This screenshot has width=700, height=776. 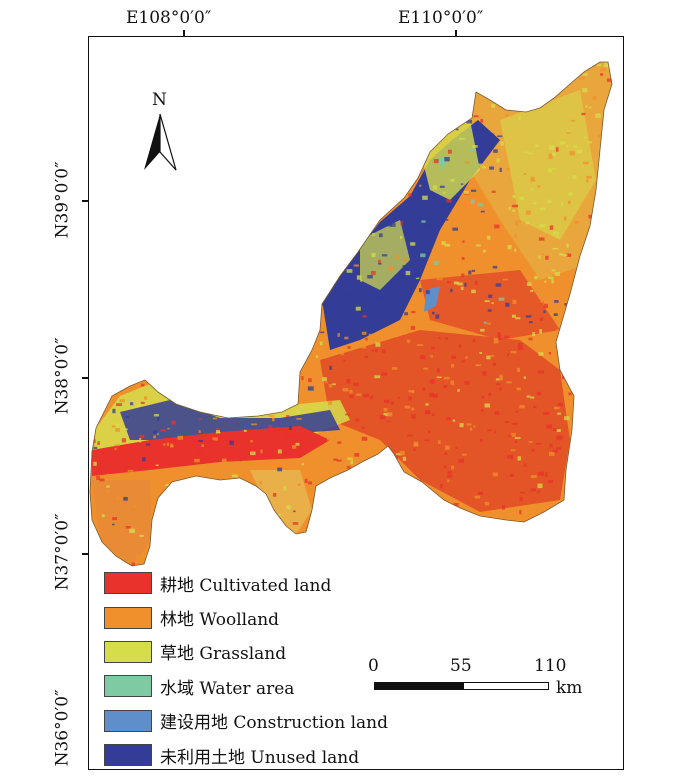 What do you see at coordinates (480, 678) in the screenshot?
I see `scale-bar: 0 55 110 km` at bounding box center [480, 678].